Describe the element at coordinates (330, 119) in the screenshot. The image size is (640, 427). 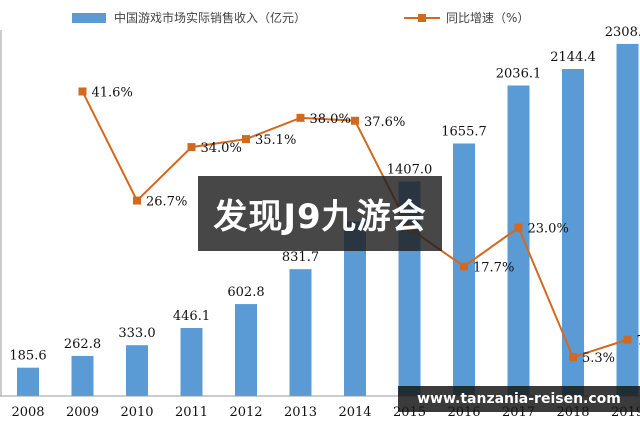
I see `growth-label-2013: 38.0%` at that location.